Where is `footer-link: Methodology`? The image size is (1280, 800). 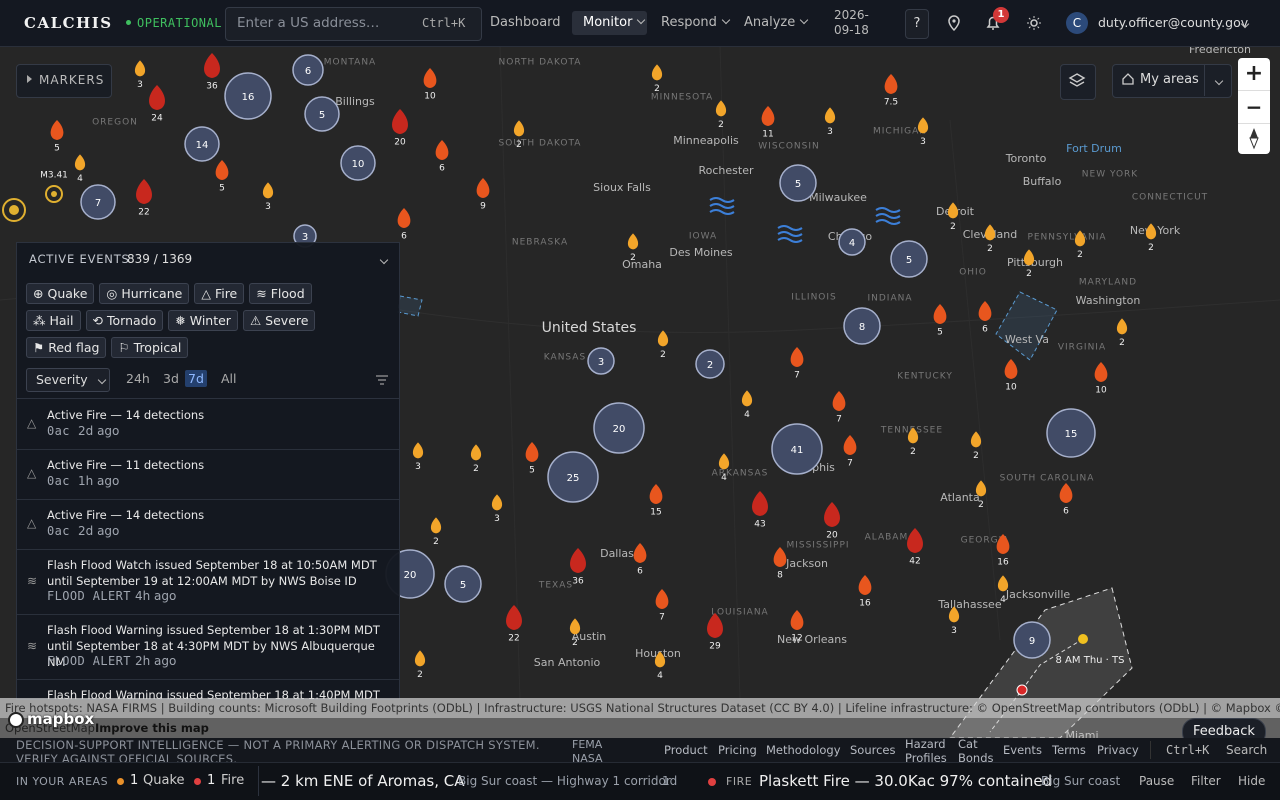
footer-link: Methodology is located at coordinates (803, 750).